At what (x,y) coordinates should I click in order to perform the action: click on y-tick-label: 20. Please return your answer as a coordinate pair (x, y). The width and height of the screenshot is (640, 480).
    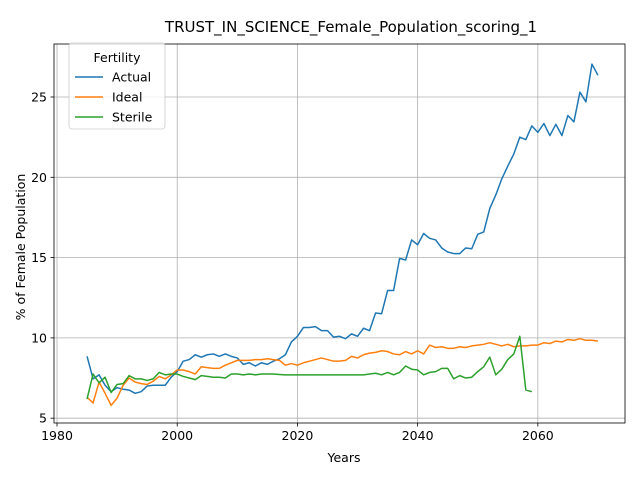
    Looking at the image, I should click on (39, 177).